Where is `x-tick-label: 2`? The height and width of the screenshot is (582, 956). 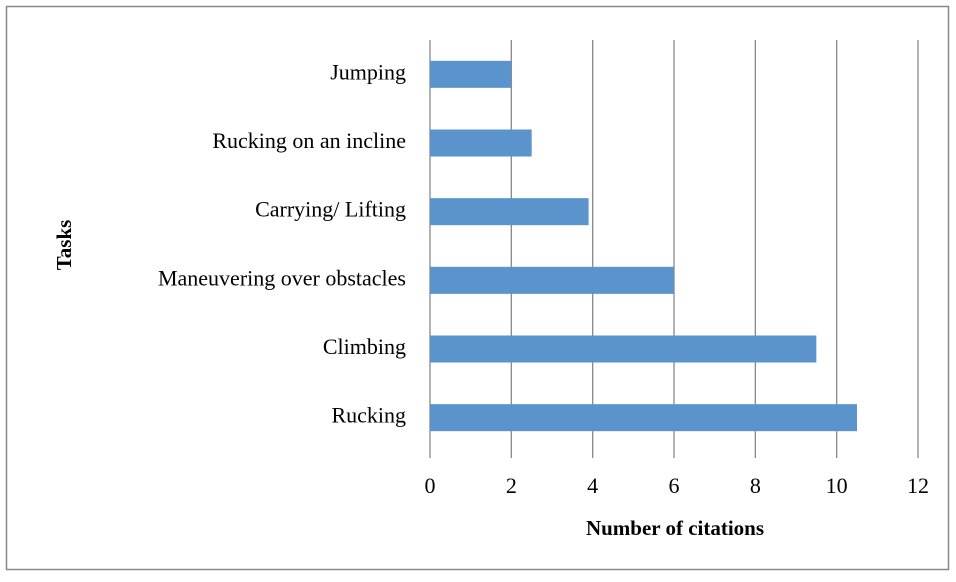 x-tick-label: 2 is located at coordinates (511, 485).